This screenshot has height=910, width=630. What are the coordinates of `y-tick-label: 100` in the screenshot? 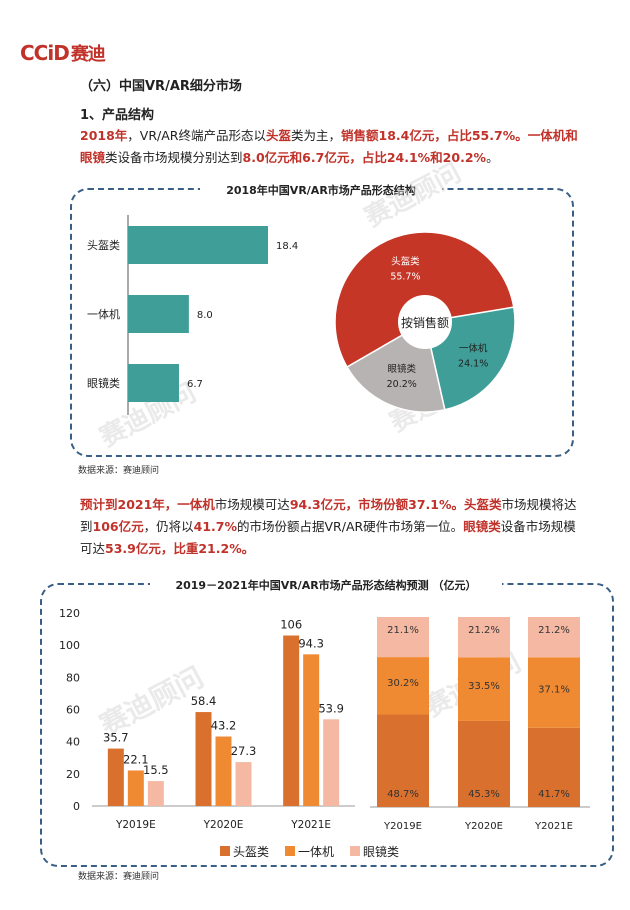 It's located at (69, 645).